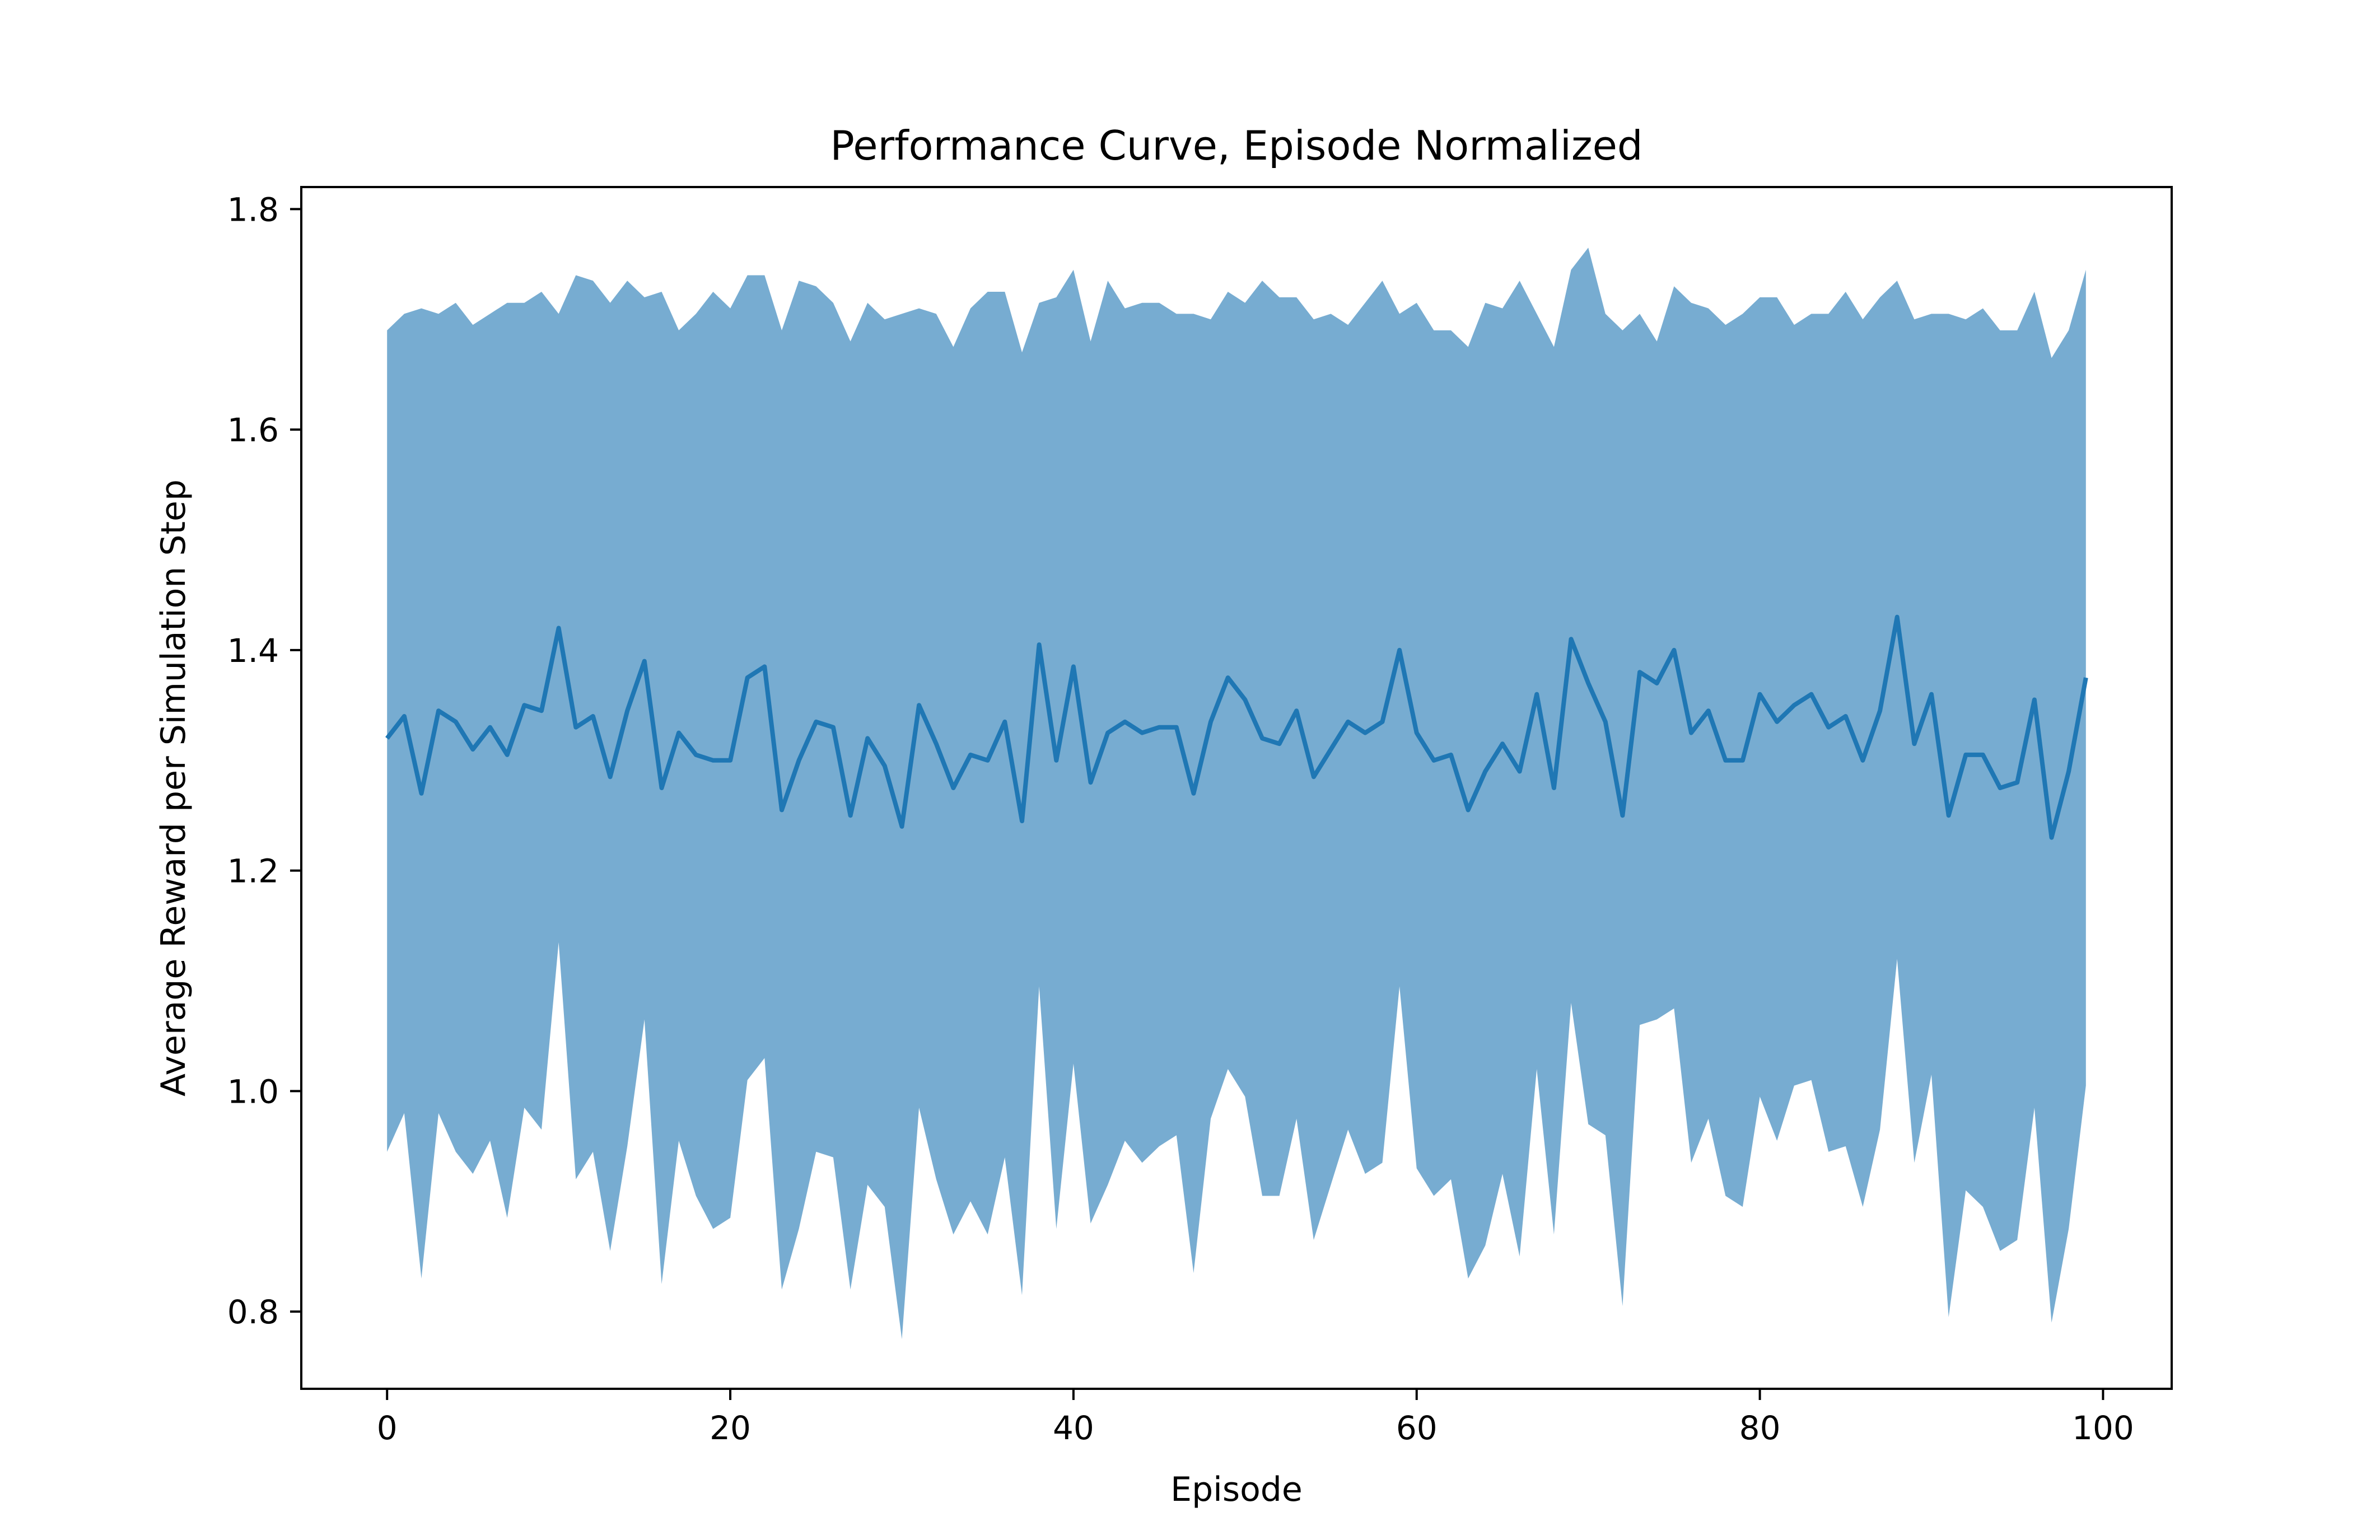 Image resolution: width=2380 pixels, height=1540 pixels. Describe the element at coordinates (253, 1091) in the screenshot. I see `y-tick-label: 1.0` at that location.